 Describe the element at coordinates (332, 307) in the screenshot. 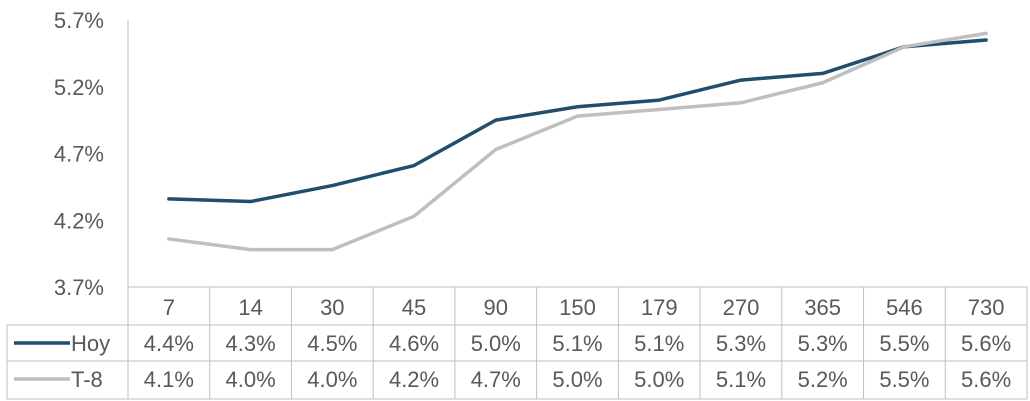

I see `x-tick-label: 30` at that location.